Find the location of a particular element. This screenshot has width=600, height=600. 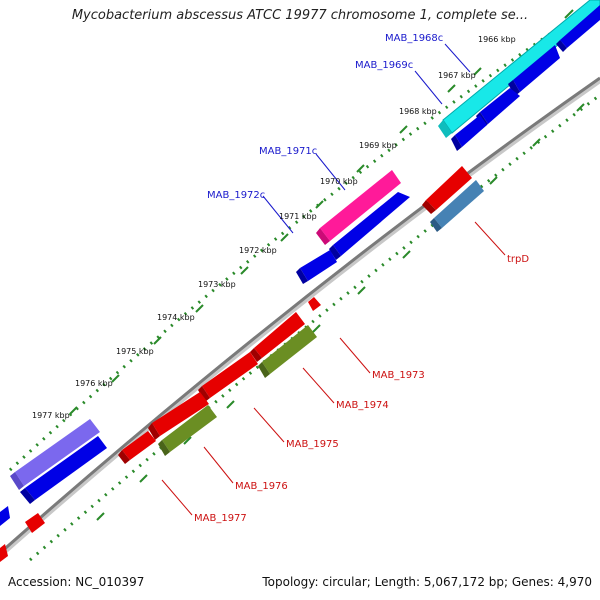

gene-forward-slateblue is located at coordinates (55, 454).